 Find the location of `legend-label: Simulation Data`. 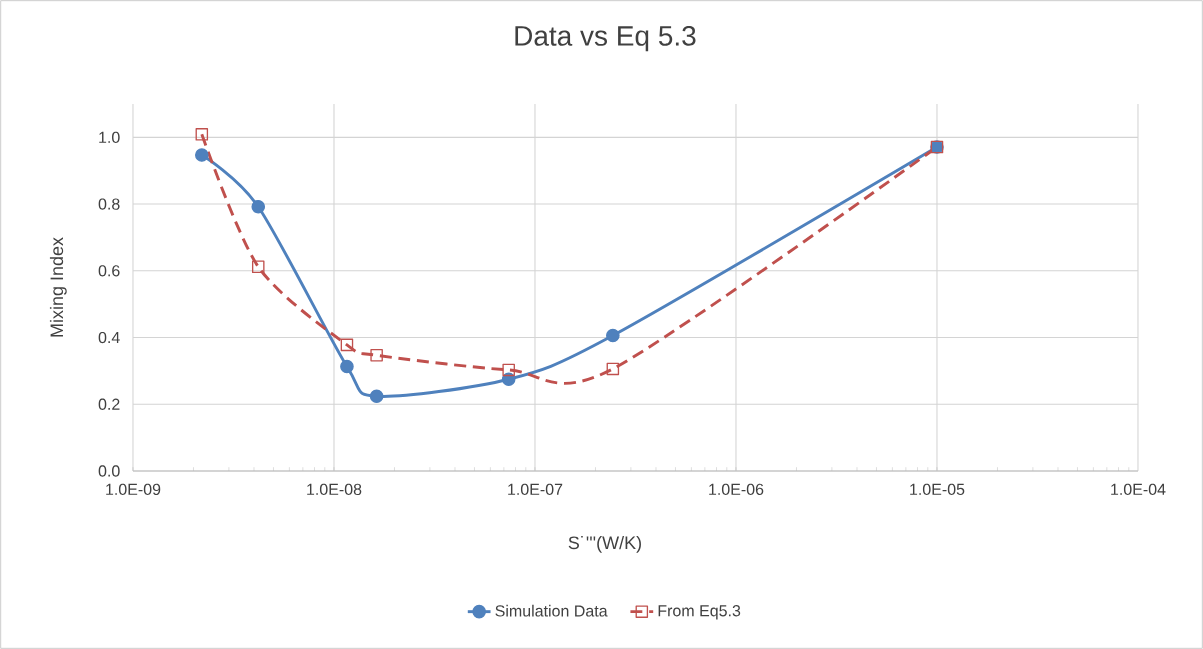

legend-label: Simulation Data is located at coordinates (551, 610).